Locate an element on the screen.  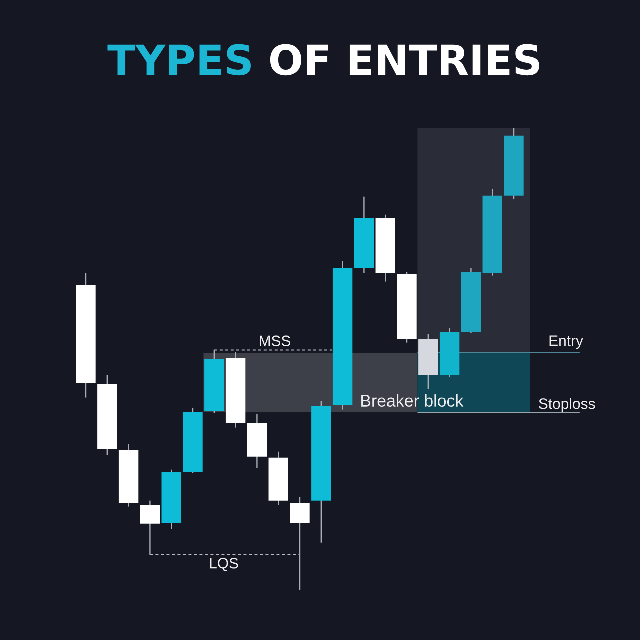
ref-line-label: MSS is located at coordinates (275, 341).